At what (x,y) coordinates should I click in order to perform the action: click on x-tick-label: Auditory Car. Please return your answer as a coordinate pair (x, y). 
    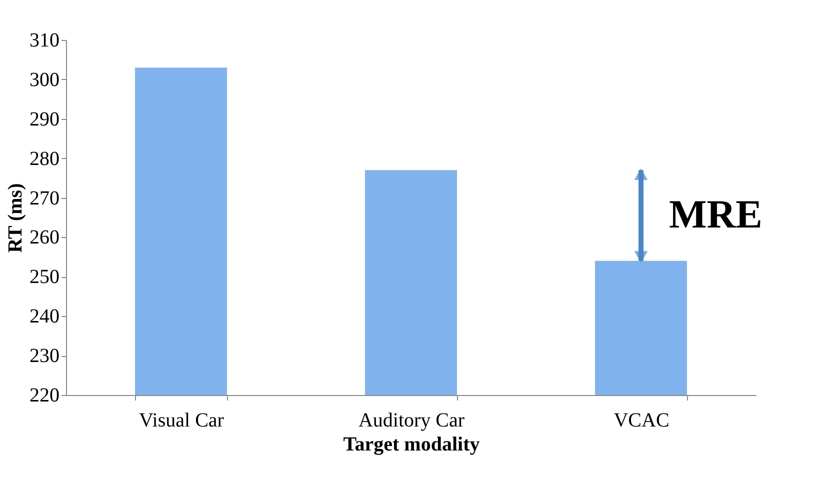
    Looking at the image, I should click on (411, 421).